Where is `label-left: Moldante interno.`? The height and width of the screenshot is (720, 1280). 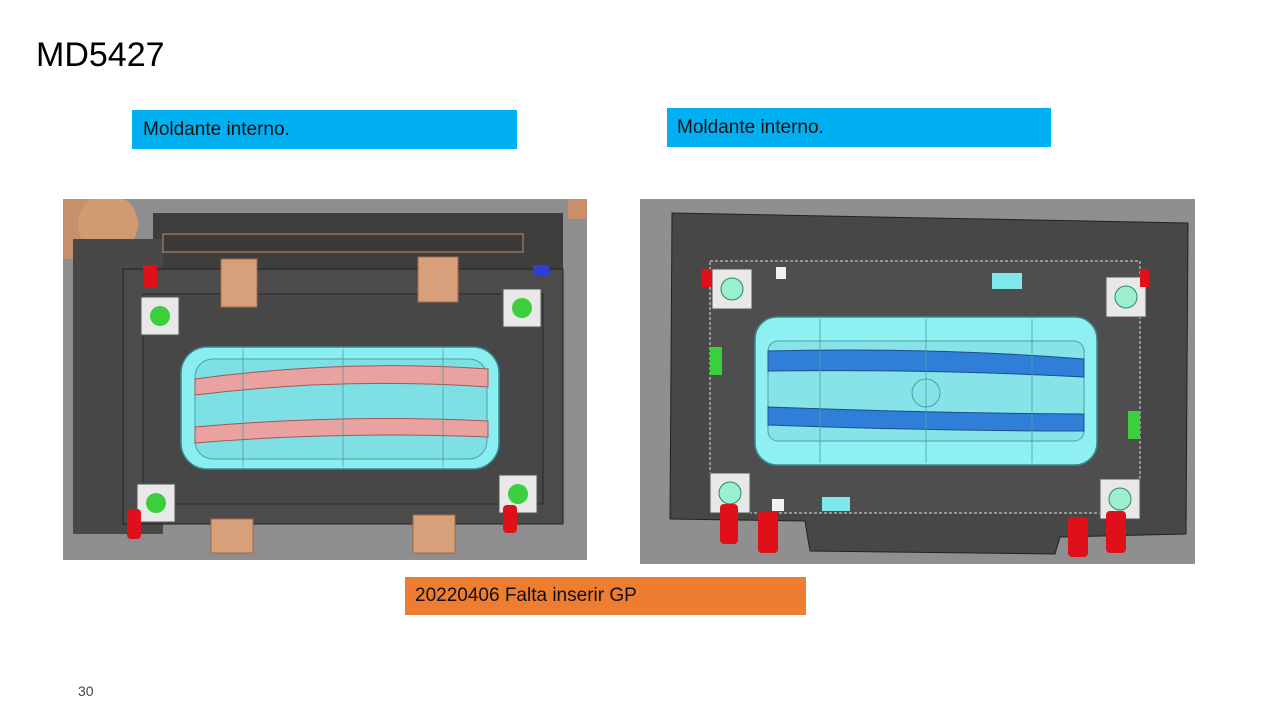 label-left: Moldante interno. is located at coordinates (324, 129).